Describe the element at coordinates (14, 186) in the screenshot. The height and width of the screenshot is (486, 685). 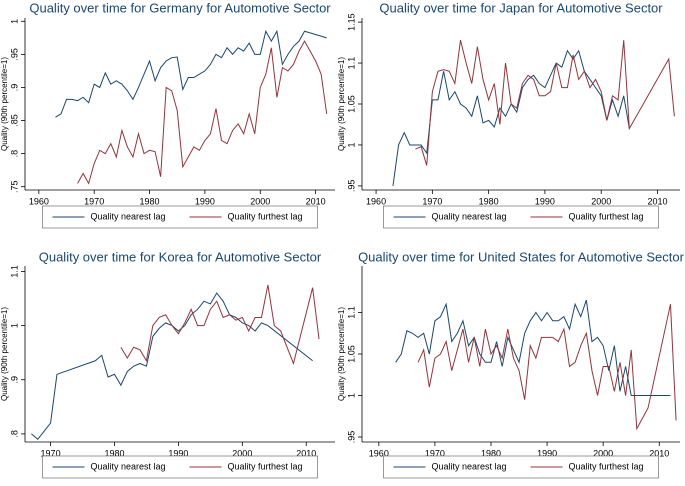
I see `y-tick-label: .75` at that location.